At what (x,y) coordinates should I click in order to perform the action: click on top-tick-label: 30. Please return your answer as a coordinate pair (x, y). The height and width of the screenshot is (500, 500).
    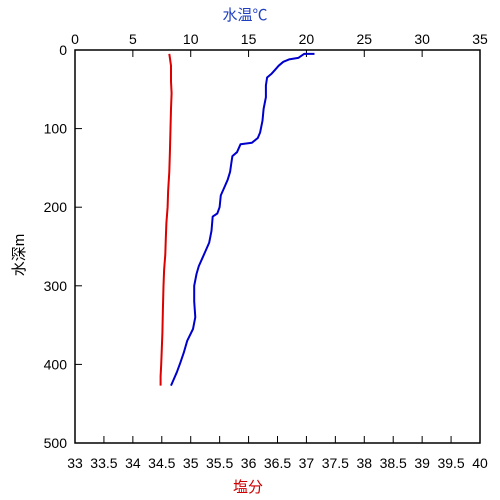
    Looking at the image, I should click on (422, 39).